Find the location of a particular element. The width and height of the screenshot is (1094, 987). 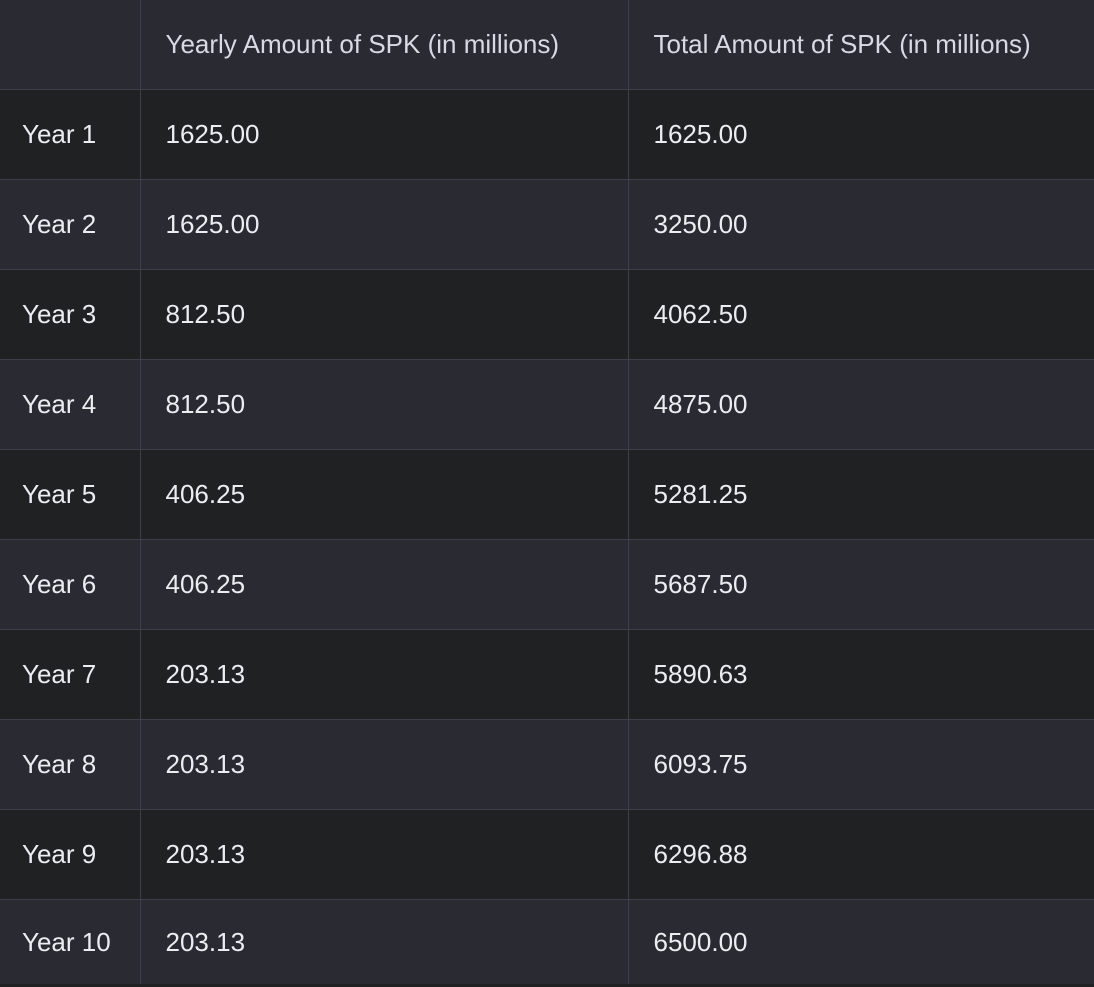

table-row: Year 6 406.25 5687.50 is located at coordinates (547, 584).